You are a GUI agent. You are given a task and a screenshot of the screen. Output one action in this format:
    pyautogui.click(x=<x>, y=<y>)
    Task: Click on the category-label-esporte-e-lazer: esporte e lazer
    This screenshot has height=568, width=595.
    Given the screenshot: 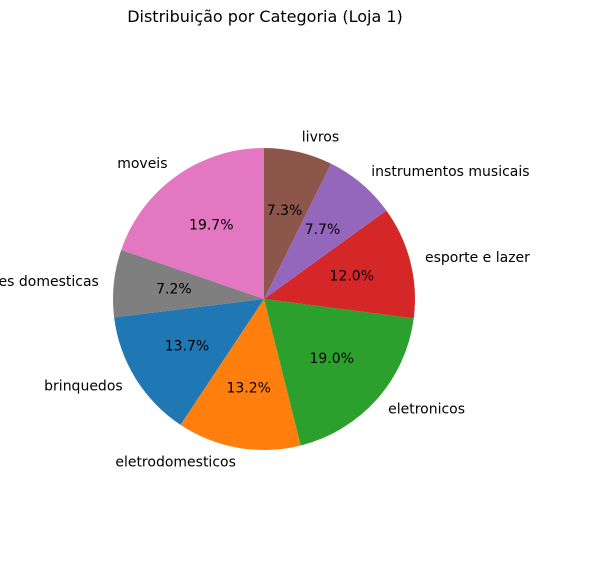 What is the action you would take?
    pyautogui.click(x=477, y=258)
    